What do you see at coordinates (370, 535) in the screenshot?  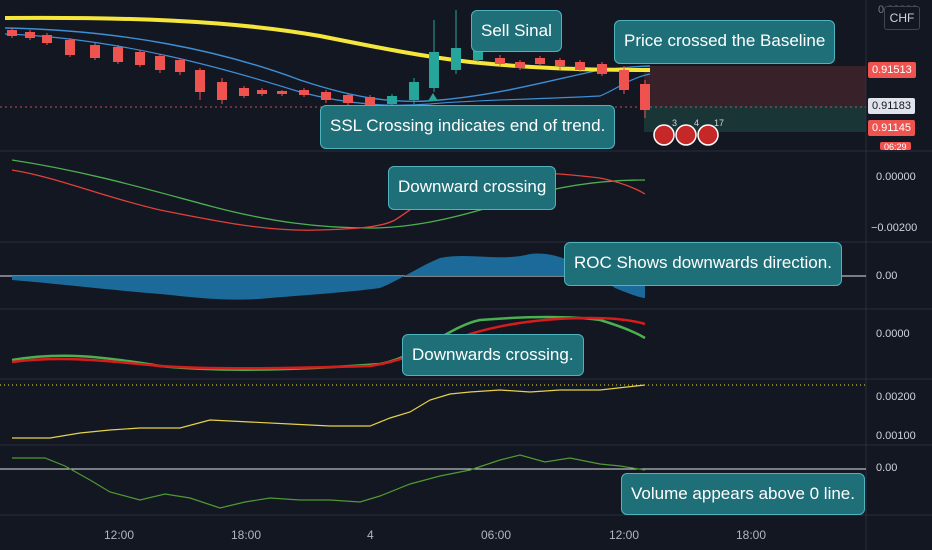 I see `time-label: 4` at bounding box center [370, 535].